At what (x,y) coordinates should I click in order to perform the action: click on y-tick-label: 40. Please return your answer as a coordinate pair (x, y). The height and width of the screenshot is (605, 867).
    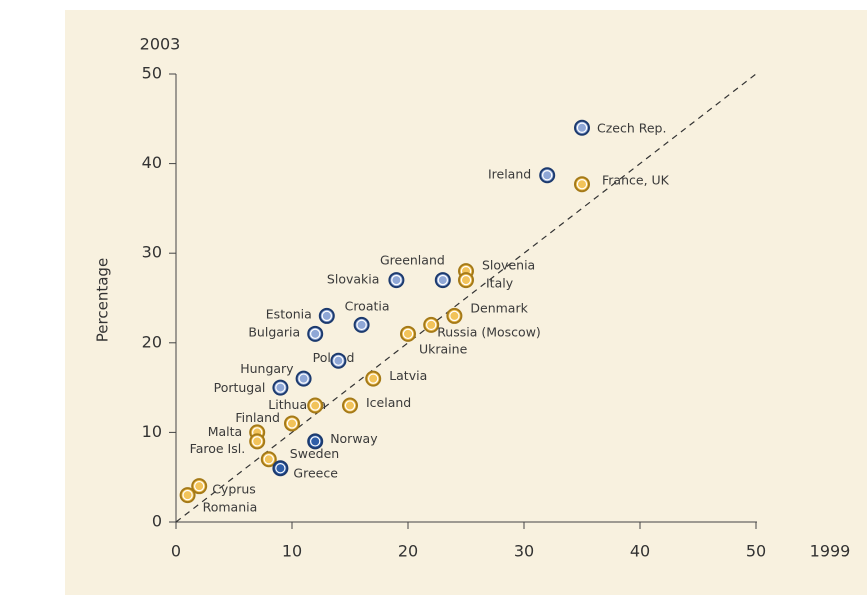
    Looking at the image, I should click on (152, 162).